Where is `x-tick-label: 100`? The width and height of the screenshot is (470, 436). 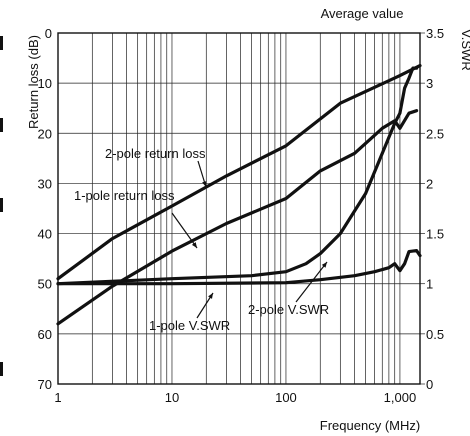
x-tick-label: 100 is located at coordinates (286, 397).